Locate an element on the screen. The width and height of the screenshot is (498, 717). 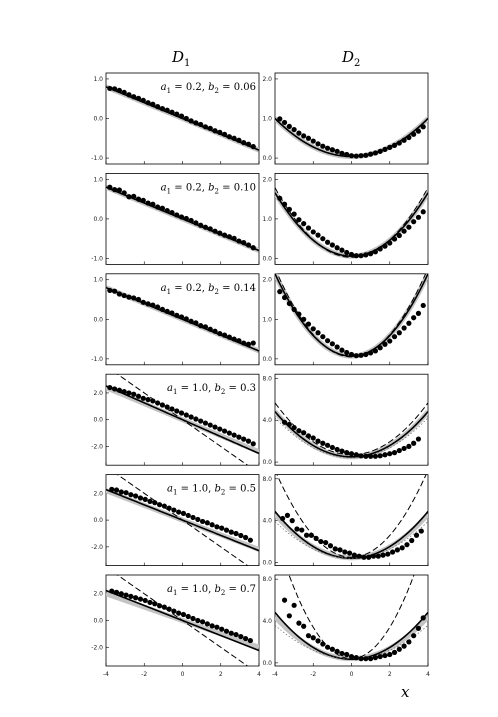
x-tick-label: 0 is located at coordinates (352, 674).